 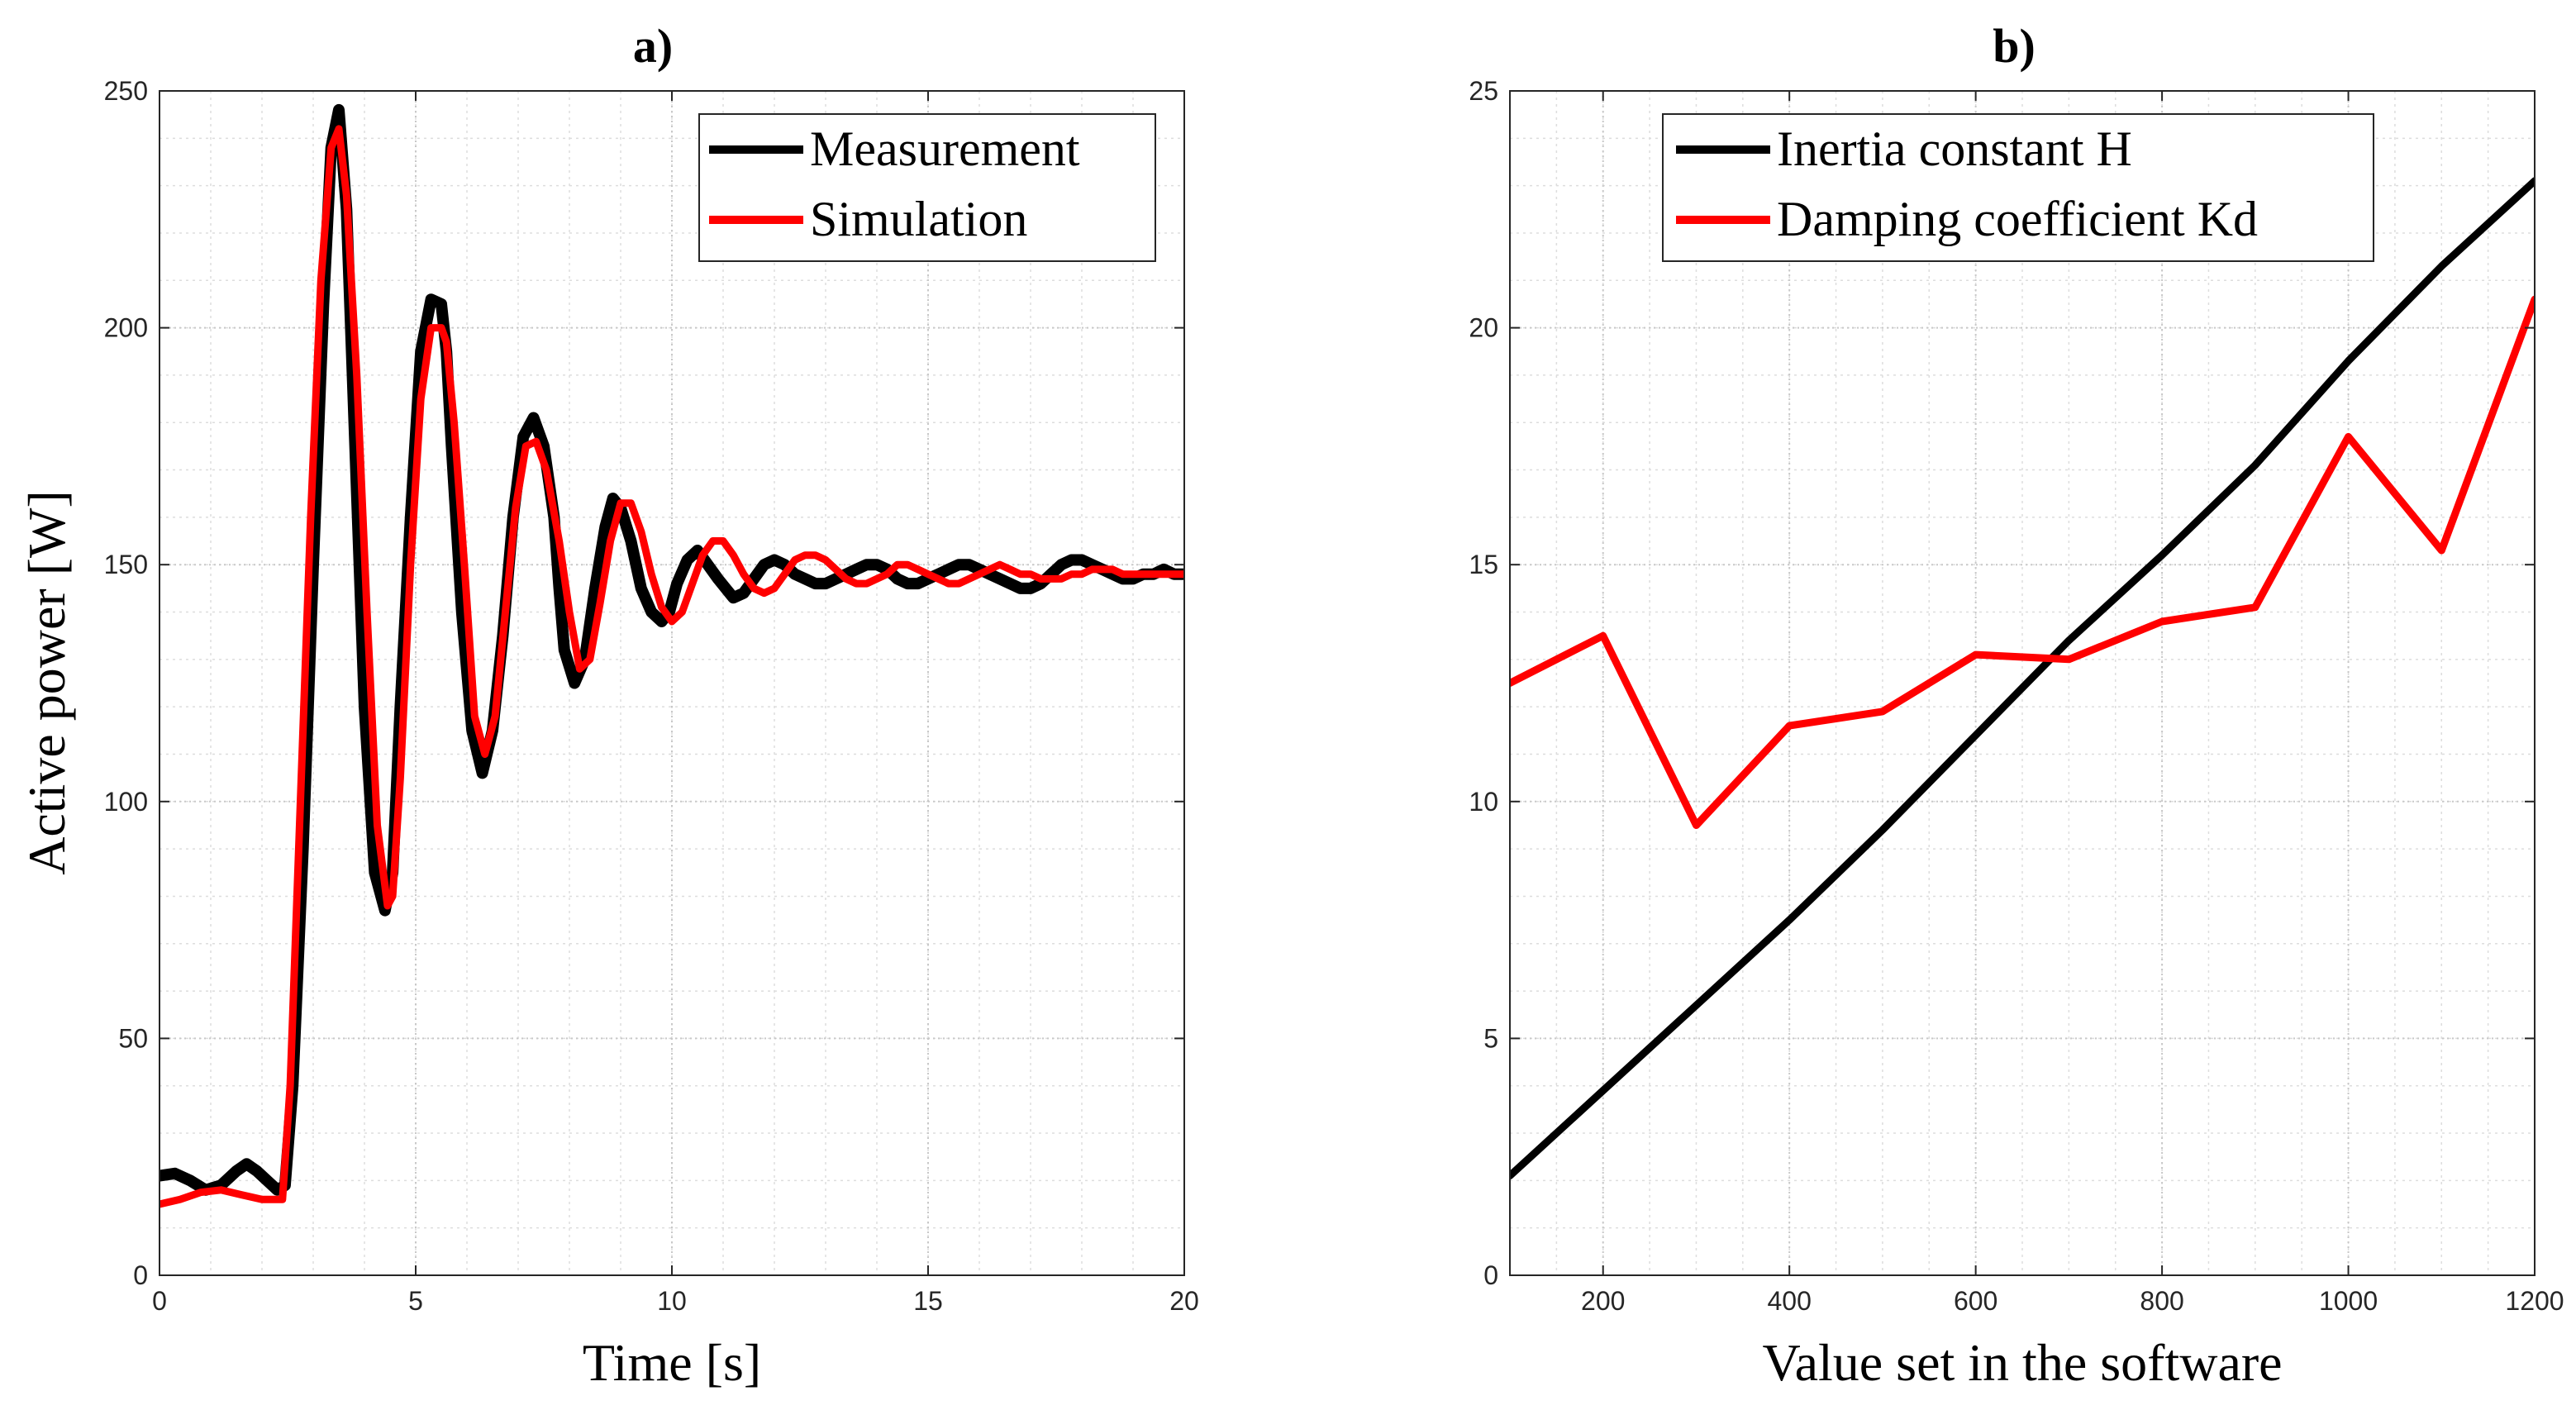 I want to click on y-tick-label: 100, so click(x=126, y=802).